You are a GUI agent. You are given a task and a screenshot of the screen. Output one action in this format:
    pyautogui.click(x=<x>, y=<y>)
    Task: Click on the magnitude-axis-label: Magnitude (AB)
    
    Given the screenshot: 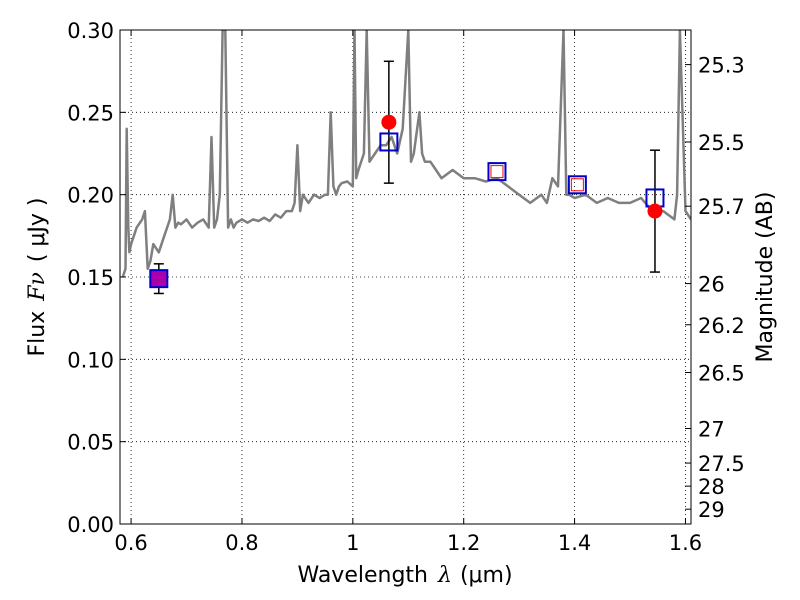 What is the action you would take?
    pyautogui.click(x=765, y=277)
    